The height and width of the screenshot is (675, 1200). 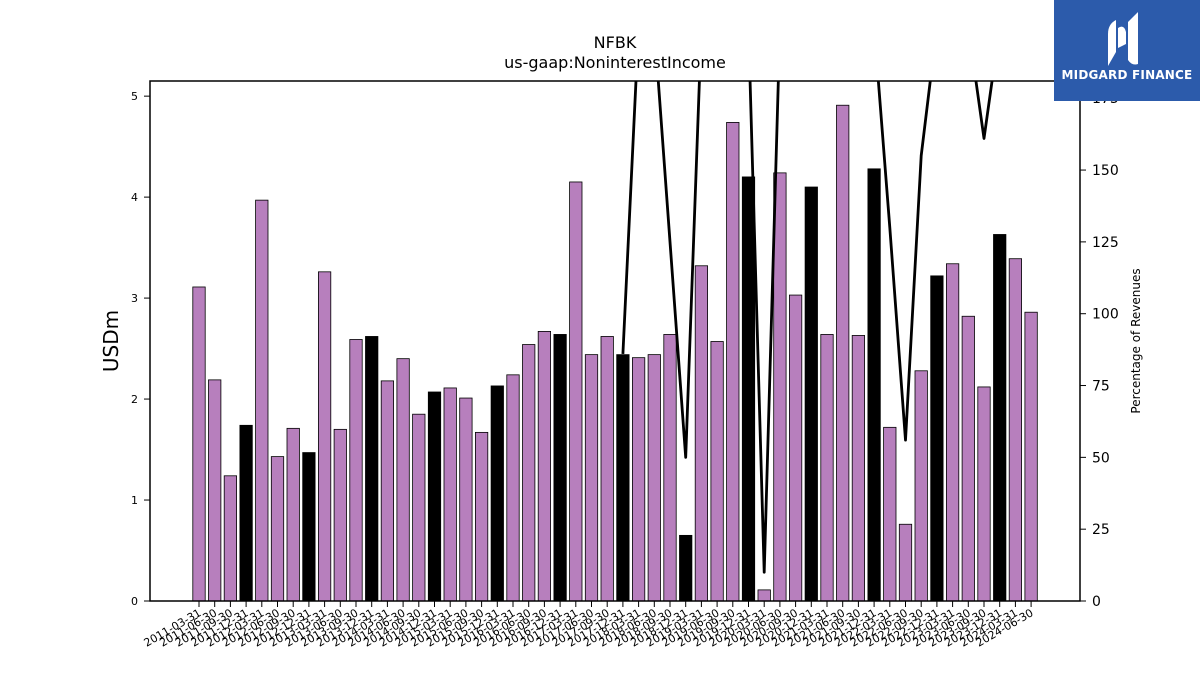 What do you see at coordinates (1105, 315) in the screenshot?
I see `y2-tick-label: 100` at bounding box center [1105, 315].